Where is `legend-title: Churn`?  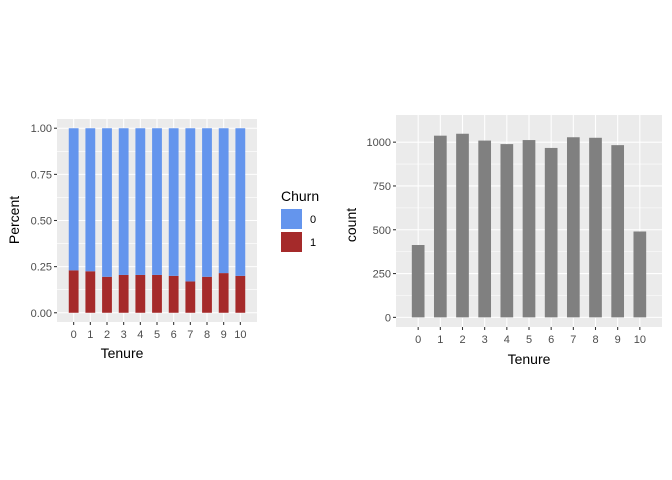 legend-title: Churn is located at coordinates (300, 196).